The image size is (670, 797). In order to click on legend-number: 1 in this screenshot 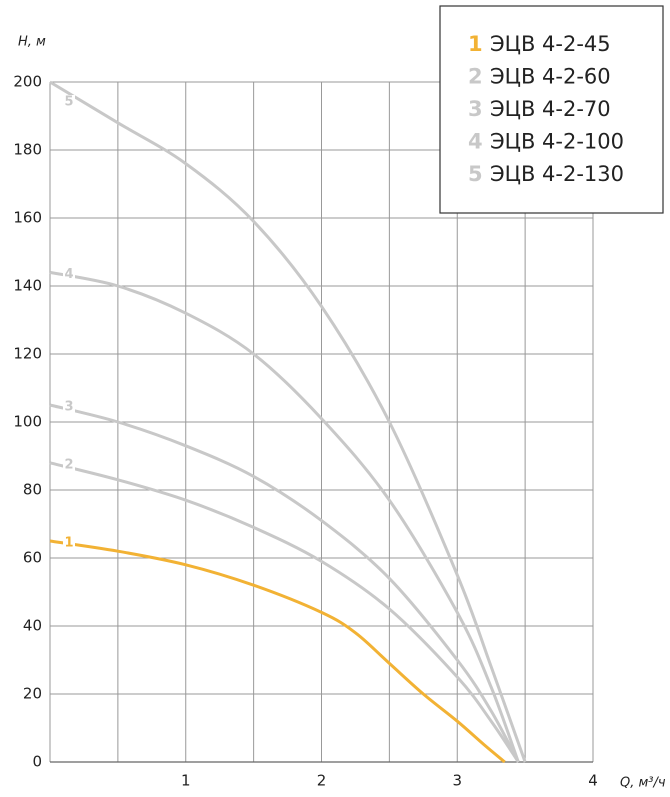, I will do `click(475, 44)`.